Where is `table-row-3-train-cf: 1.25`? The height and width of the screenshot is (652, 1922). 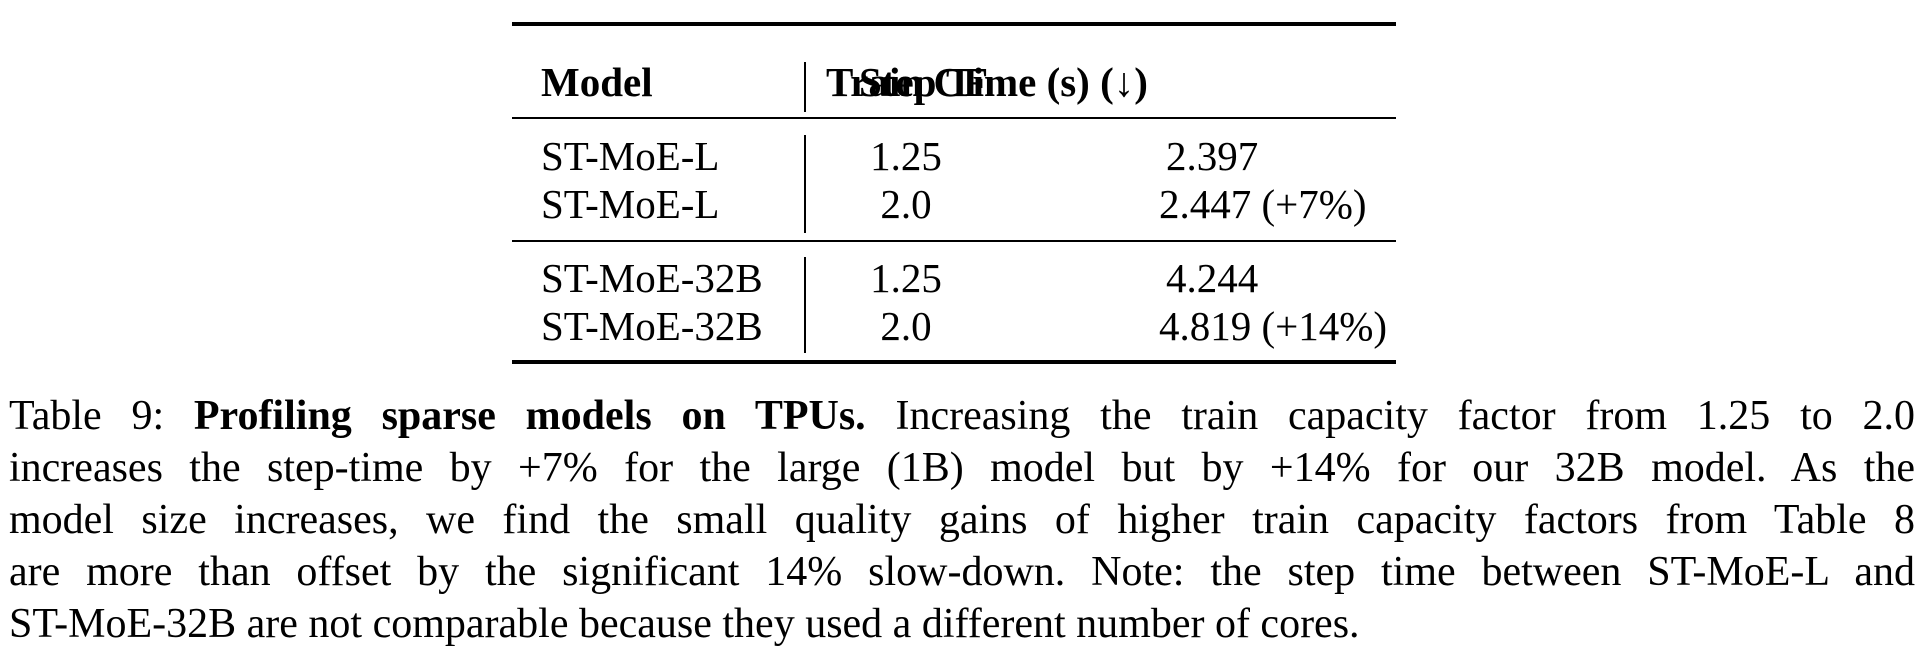
table-row-3-train-cf: 1.25 is located at coordinates (906, 278).